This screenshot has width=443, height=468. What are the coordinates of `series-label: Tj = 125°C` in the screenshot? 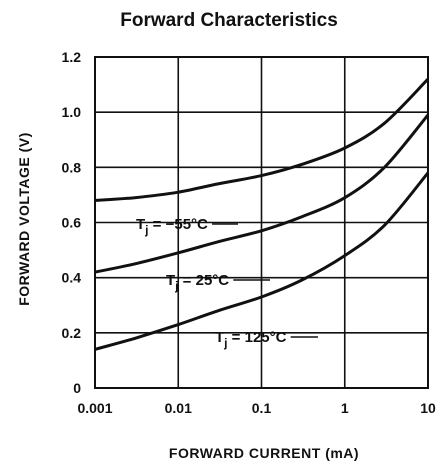 It's located at (251, 339).